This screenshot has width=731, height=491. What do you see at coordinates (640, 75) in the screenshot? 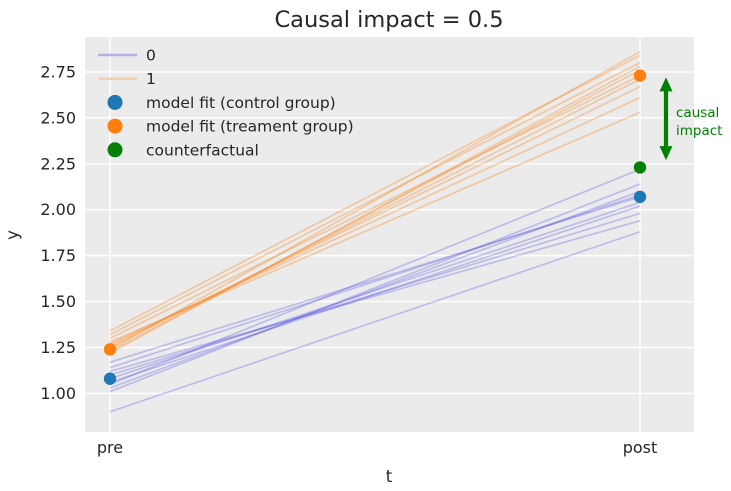
I see `point-post-model-fit-treament-group-` at bounding box center [640, 75].